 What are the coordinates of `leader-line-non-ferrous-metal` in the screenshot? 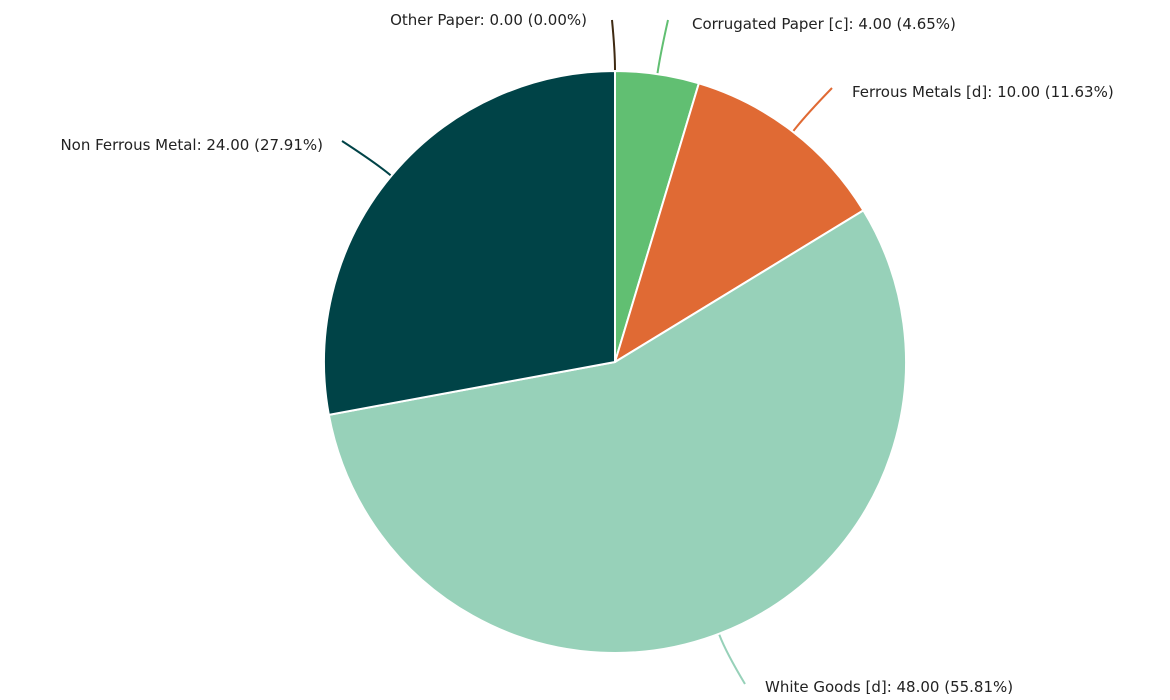 It's located at (366, 158).